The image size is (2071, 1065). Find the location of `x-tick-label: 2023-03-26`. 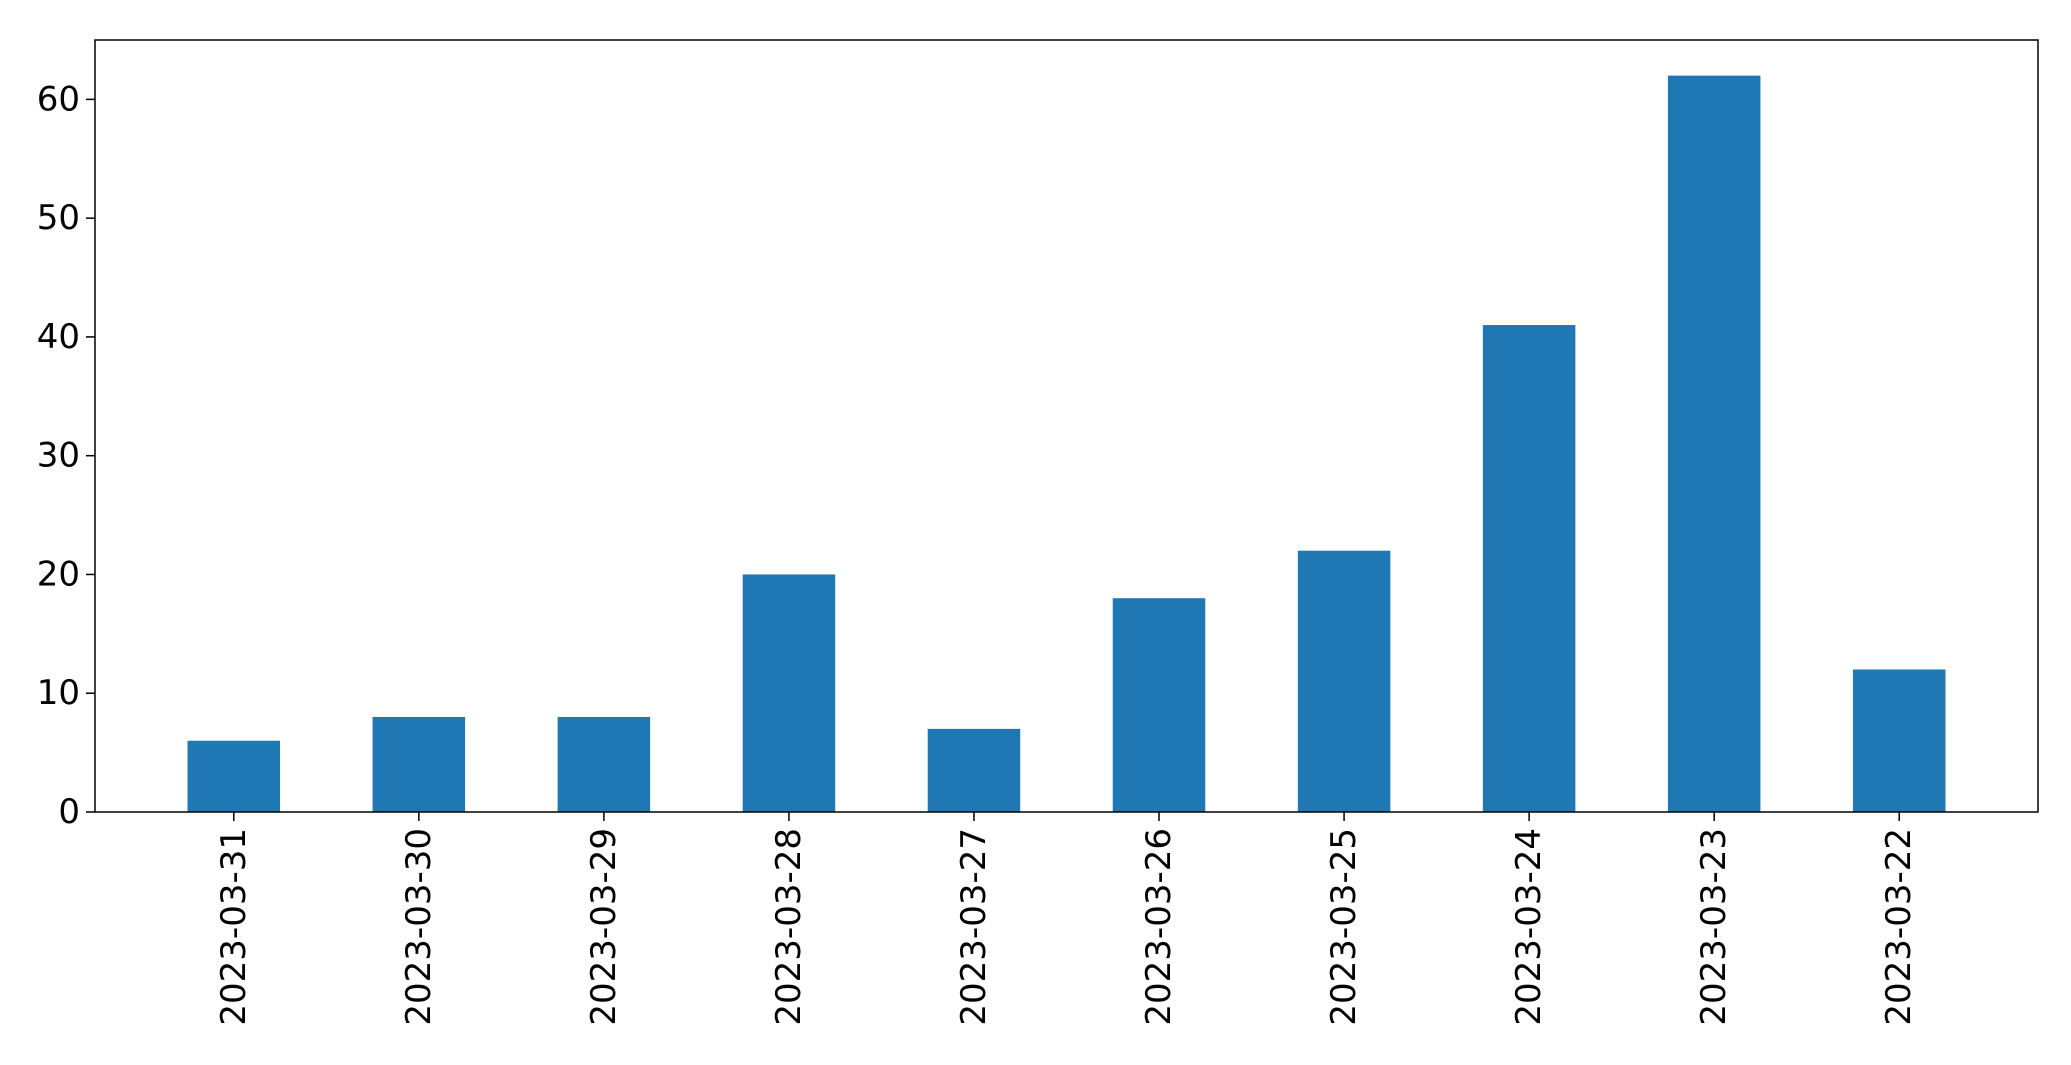

x-tick-label: 2023-03-26 is located at coordinates (1159, 927).